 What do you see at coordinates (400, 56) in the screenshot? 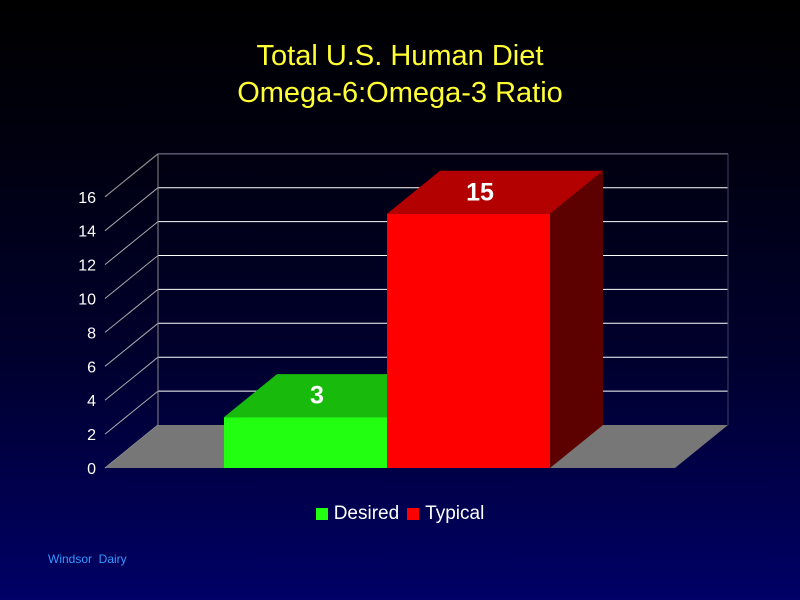
I see `title-line-1: Total U.S. Human Diet` at bounding box center [400, 56].